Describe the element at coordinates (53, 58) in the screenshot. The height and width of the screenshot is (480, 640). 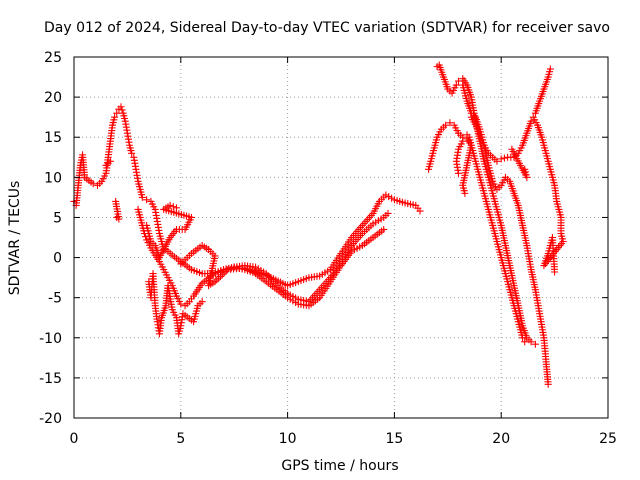
I see `y-tick-label: 25` at that location.